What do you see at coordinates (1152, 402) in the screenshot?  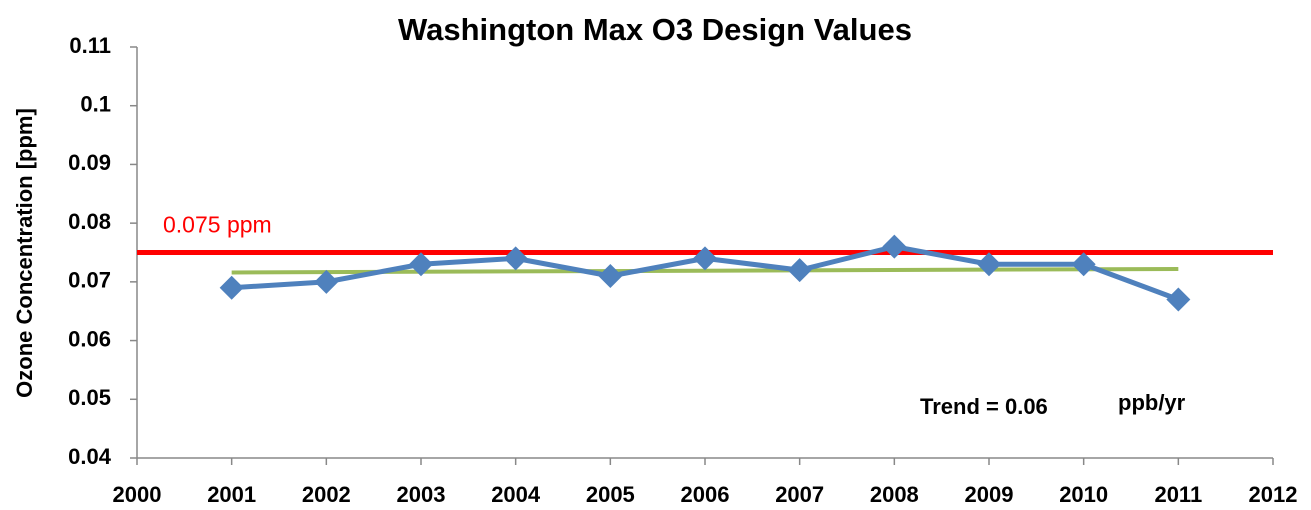 I see `annotation: ppb/yr` at bounding box center [1152, 402].